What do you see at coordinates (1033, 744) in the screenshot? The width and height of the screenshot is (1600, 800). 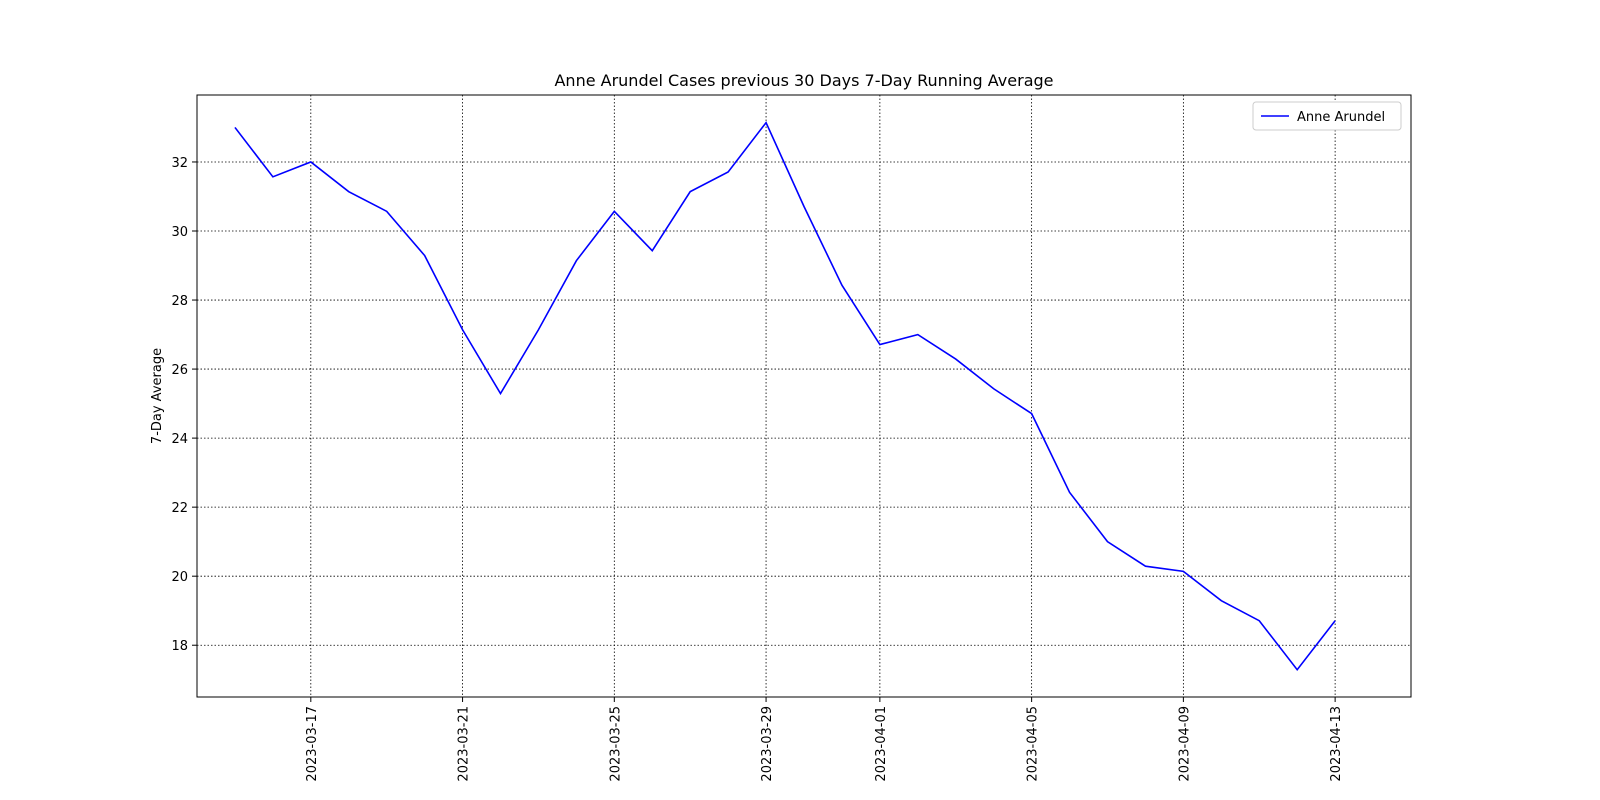 I see `x-tick-label: 2023-04-05` at bounding box center [1033, 744].